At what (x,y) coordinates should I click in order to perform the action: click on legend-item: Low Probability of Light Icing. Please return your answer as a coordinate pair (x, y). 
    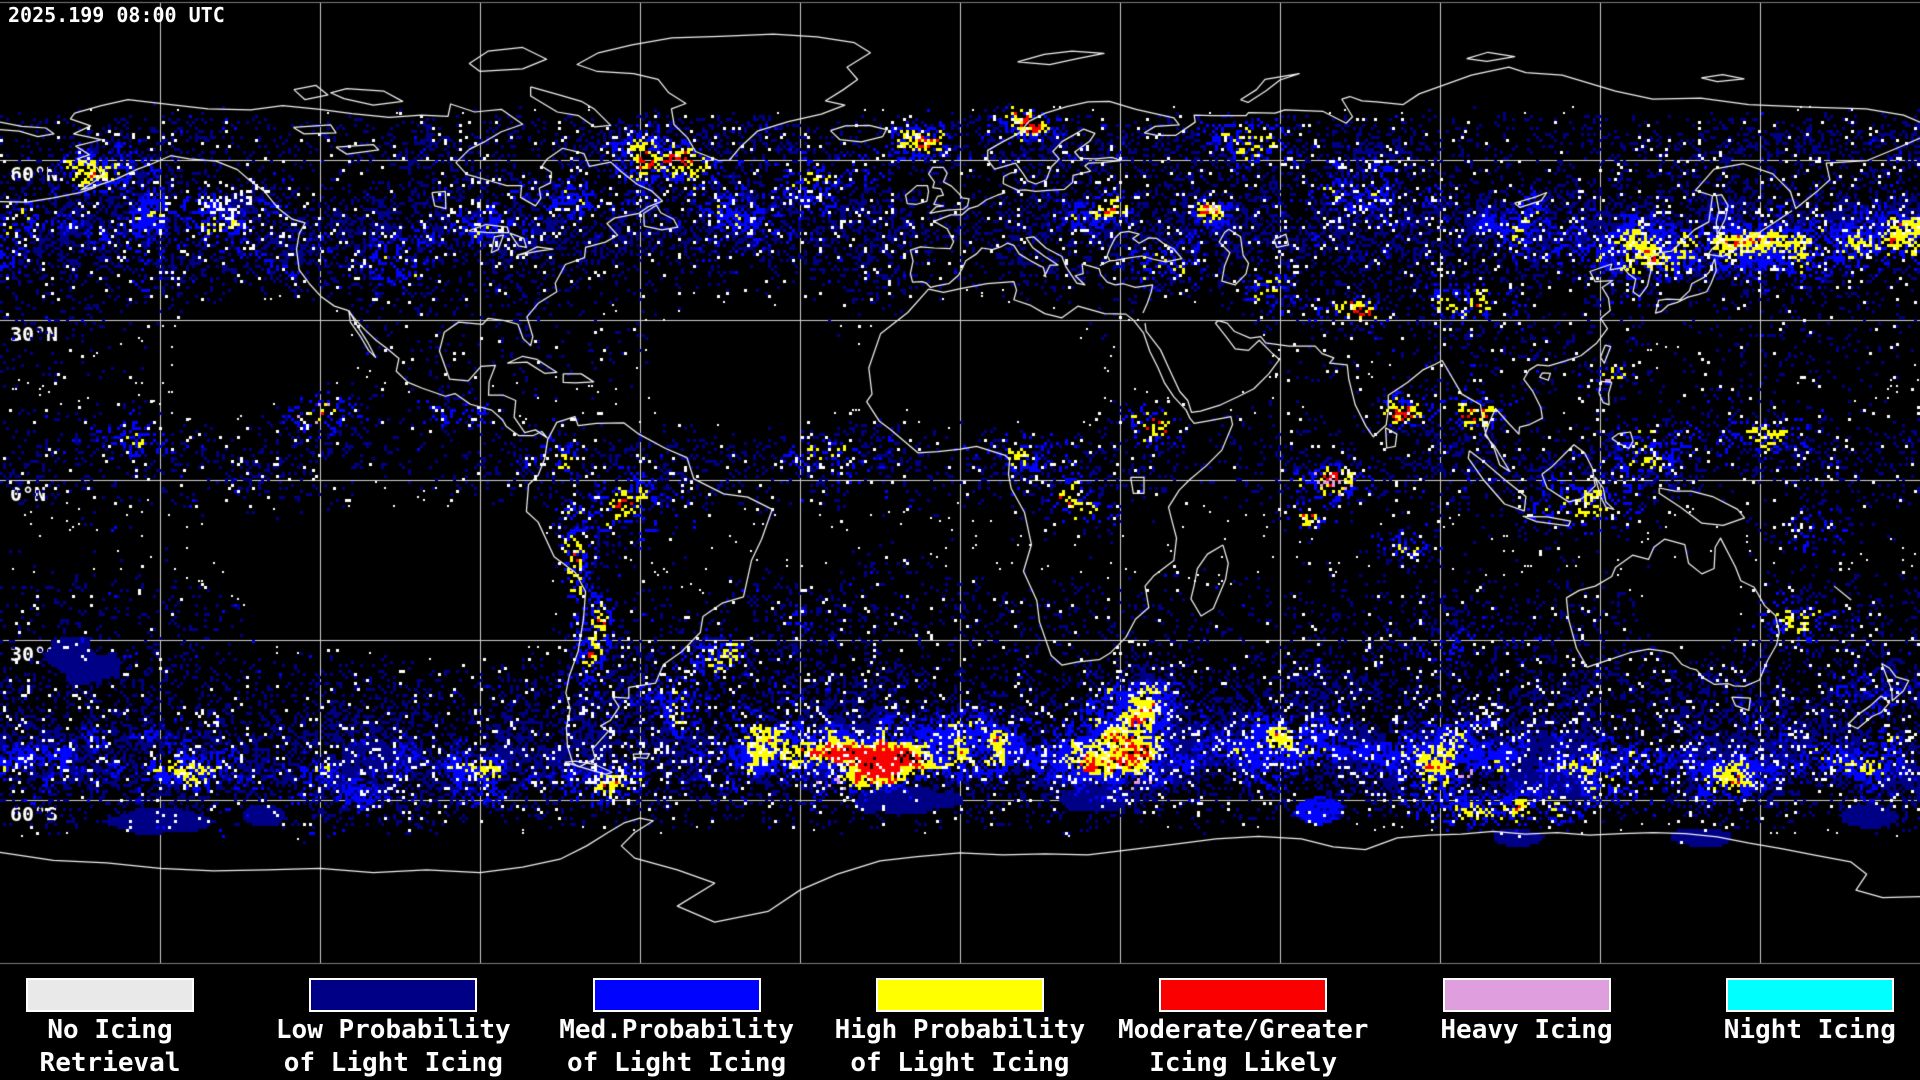
    Looking at the image, I should click on (393, 1024).